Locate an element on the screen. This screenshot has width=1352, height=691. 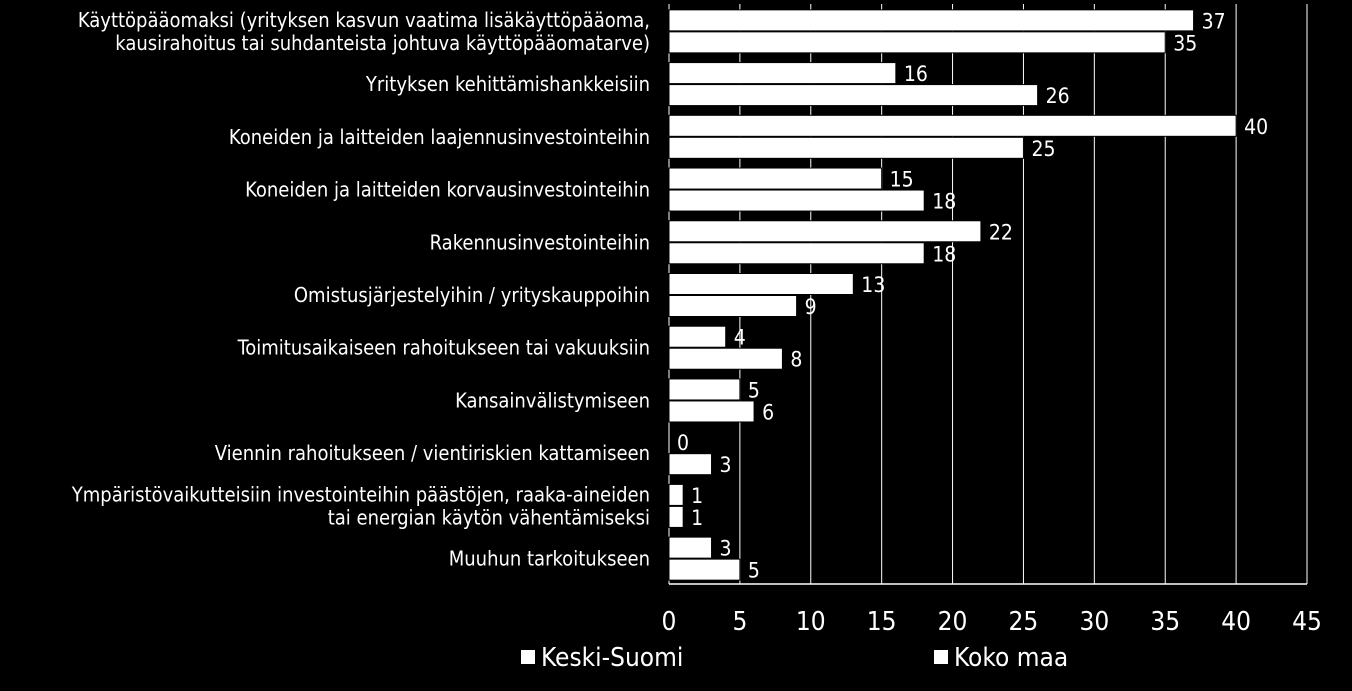
category-label: Yrityksen kehittämishankkeisiin is located at coordinates (507, 84).